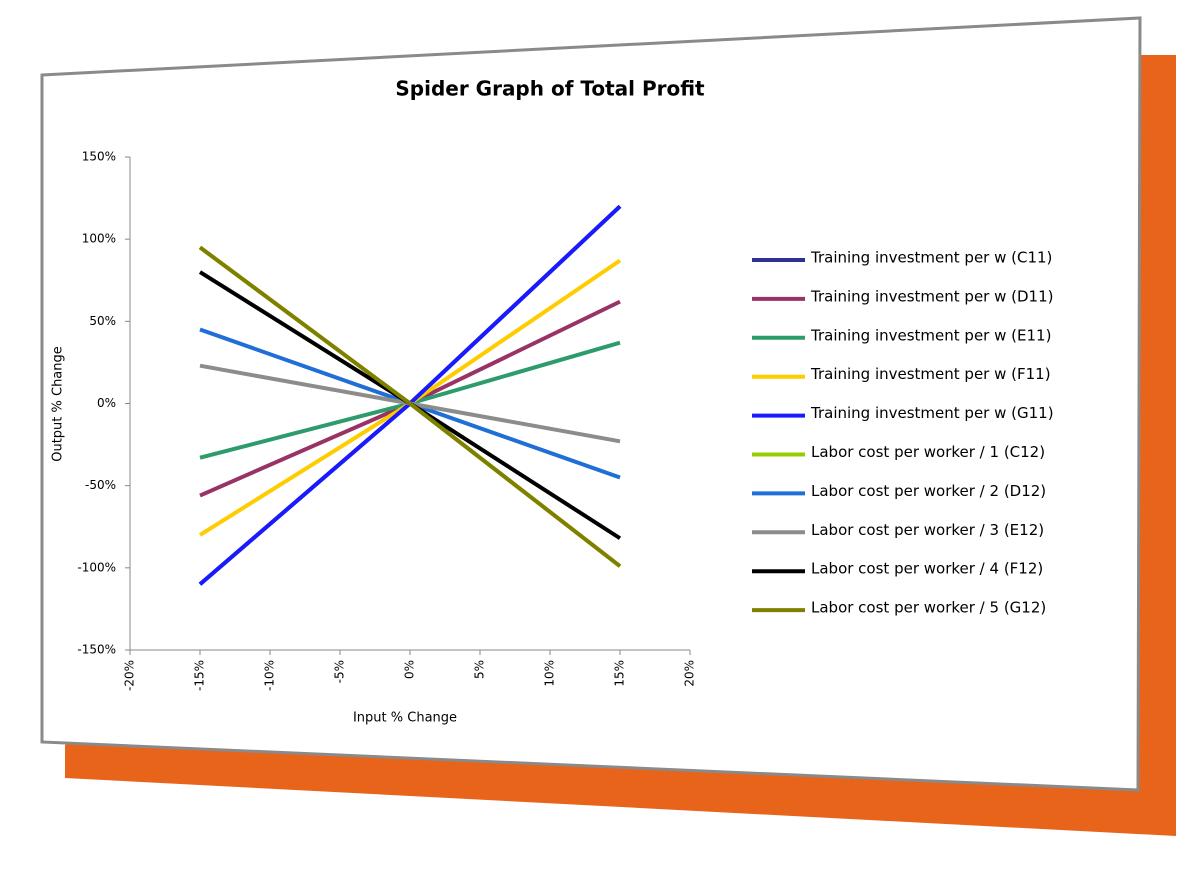 The height and width of the screenshot is (884, 1200). I want to click on legend-label: Labor cost per worker / 4 (F12), so click(927, 569).